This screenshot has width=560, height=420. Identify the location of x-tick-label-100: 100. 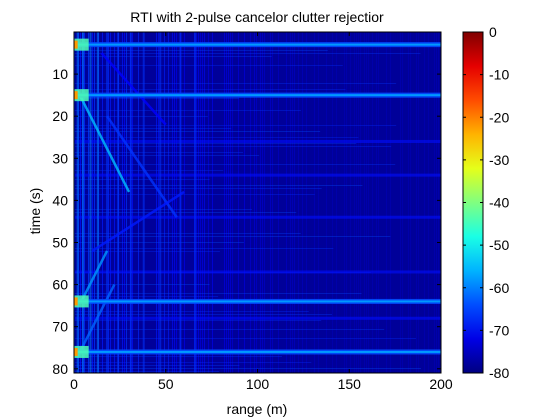
(258, 384).